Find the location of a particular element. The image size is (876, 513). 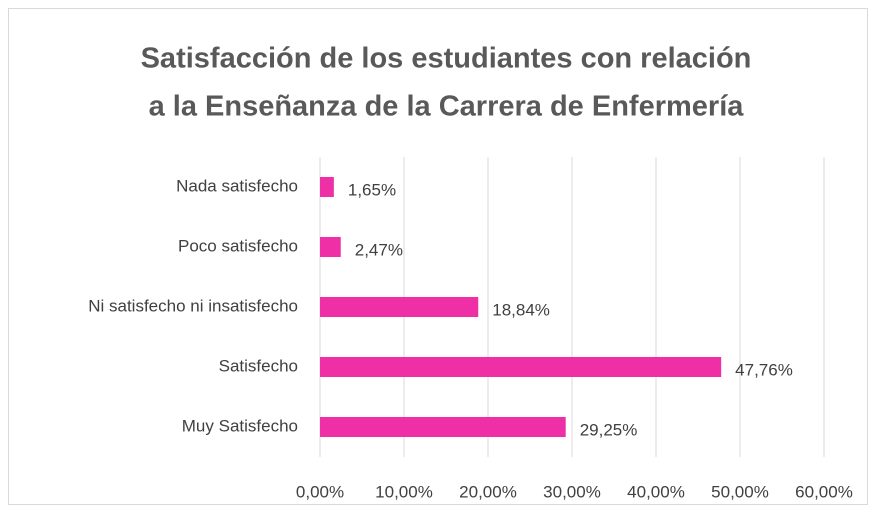

y-tick-label: Poco satisfecho is located at coordinates (238, 245).